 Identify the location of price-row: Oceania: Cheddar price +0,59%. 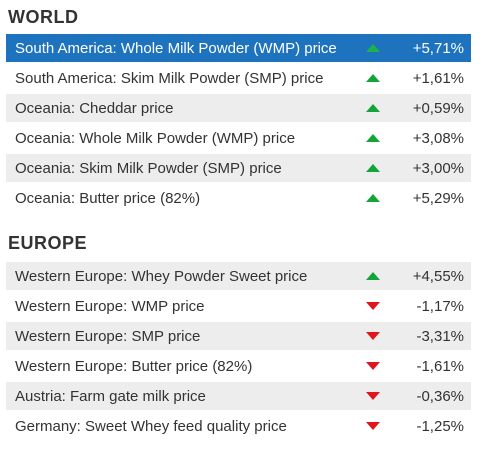
(238, 108).